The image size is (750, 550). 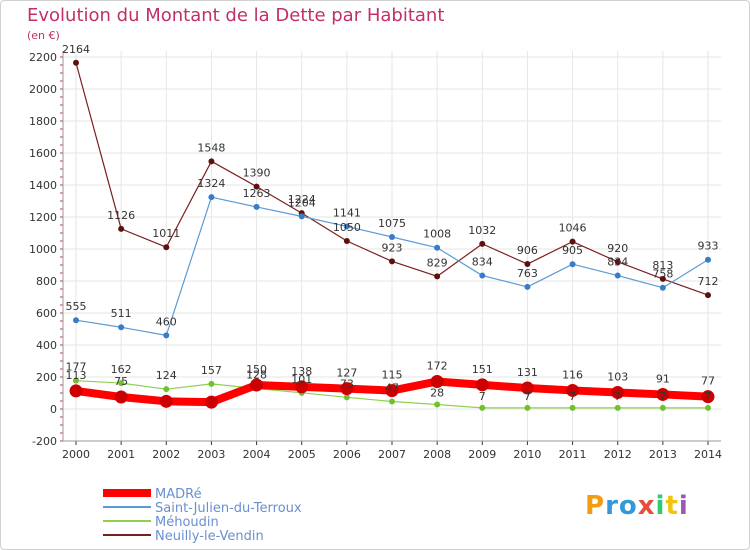 I want to click on x-tick-label: 2000, so click(x=76, y=454).